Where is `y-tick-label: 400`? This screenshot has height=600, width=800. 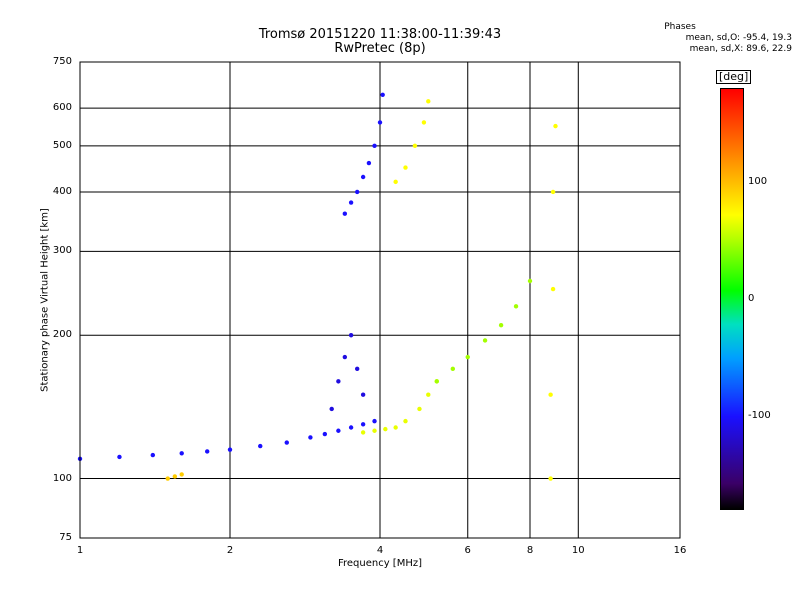
y-tick-label: 400 is located at coordinates (62, 191).